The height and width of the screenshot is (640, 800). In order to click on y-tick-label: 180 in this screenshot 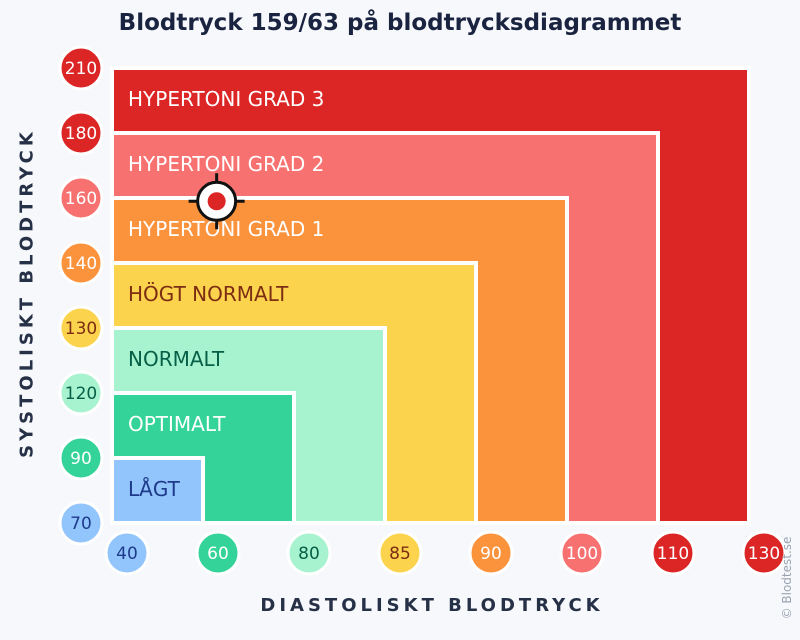, I will do `click(81, 134)`.